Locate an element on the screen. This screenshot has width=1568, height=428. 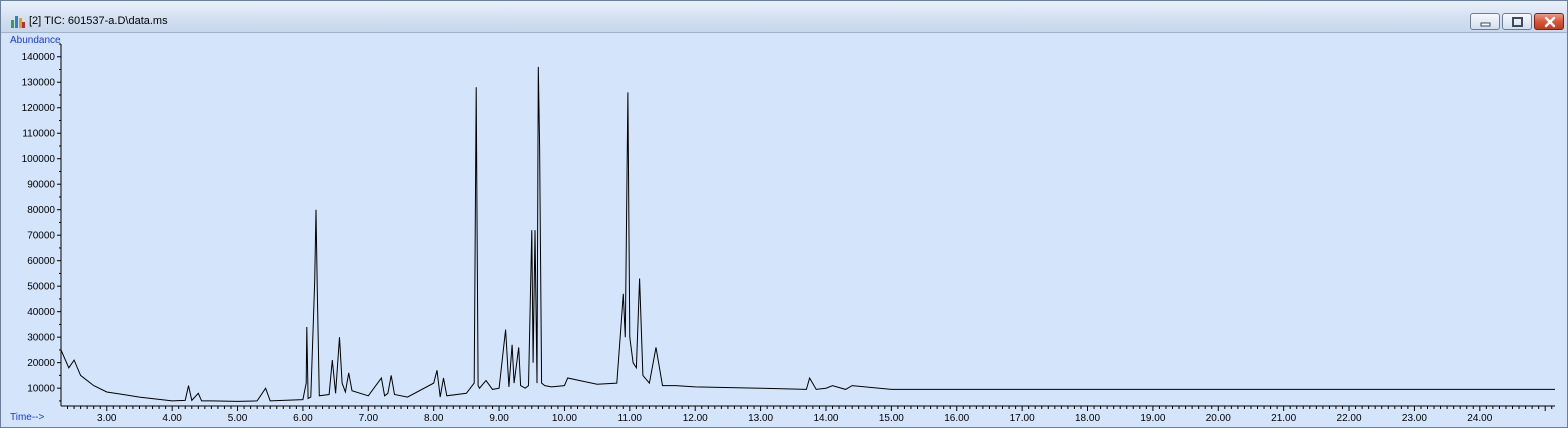
minimize-button is located at coordinates (1485, 21).